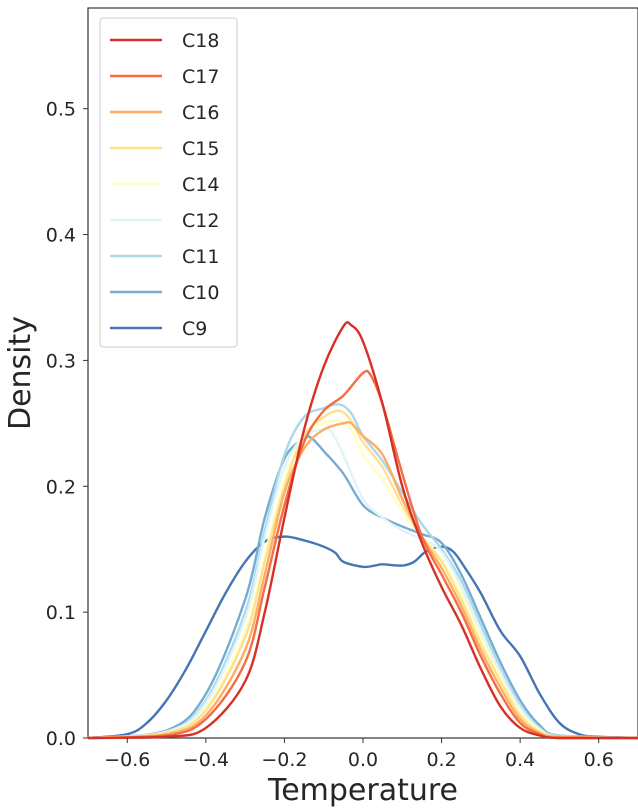 The height and width of the screenshot is (810, 638). Describe the element at coordinates (20, 373) in the screenshot. I see `y-axis-label: Density` at that location.